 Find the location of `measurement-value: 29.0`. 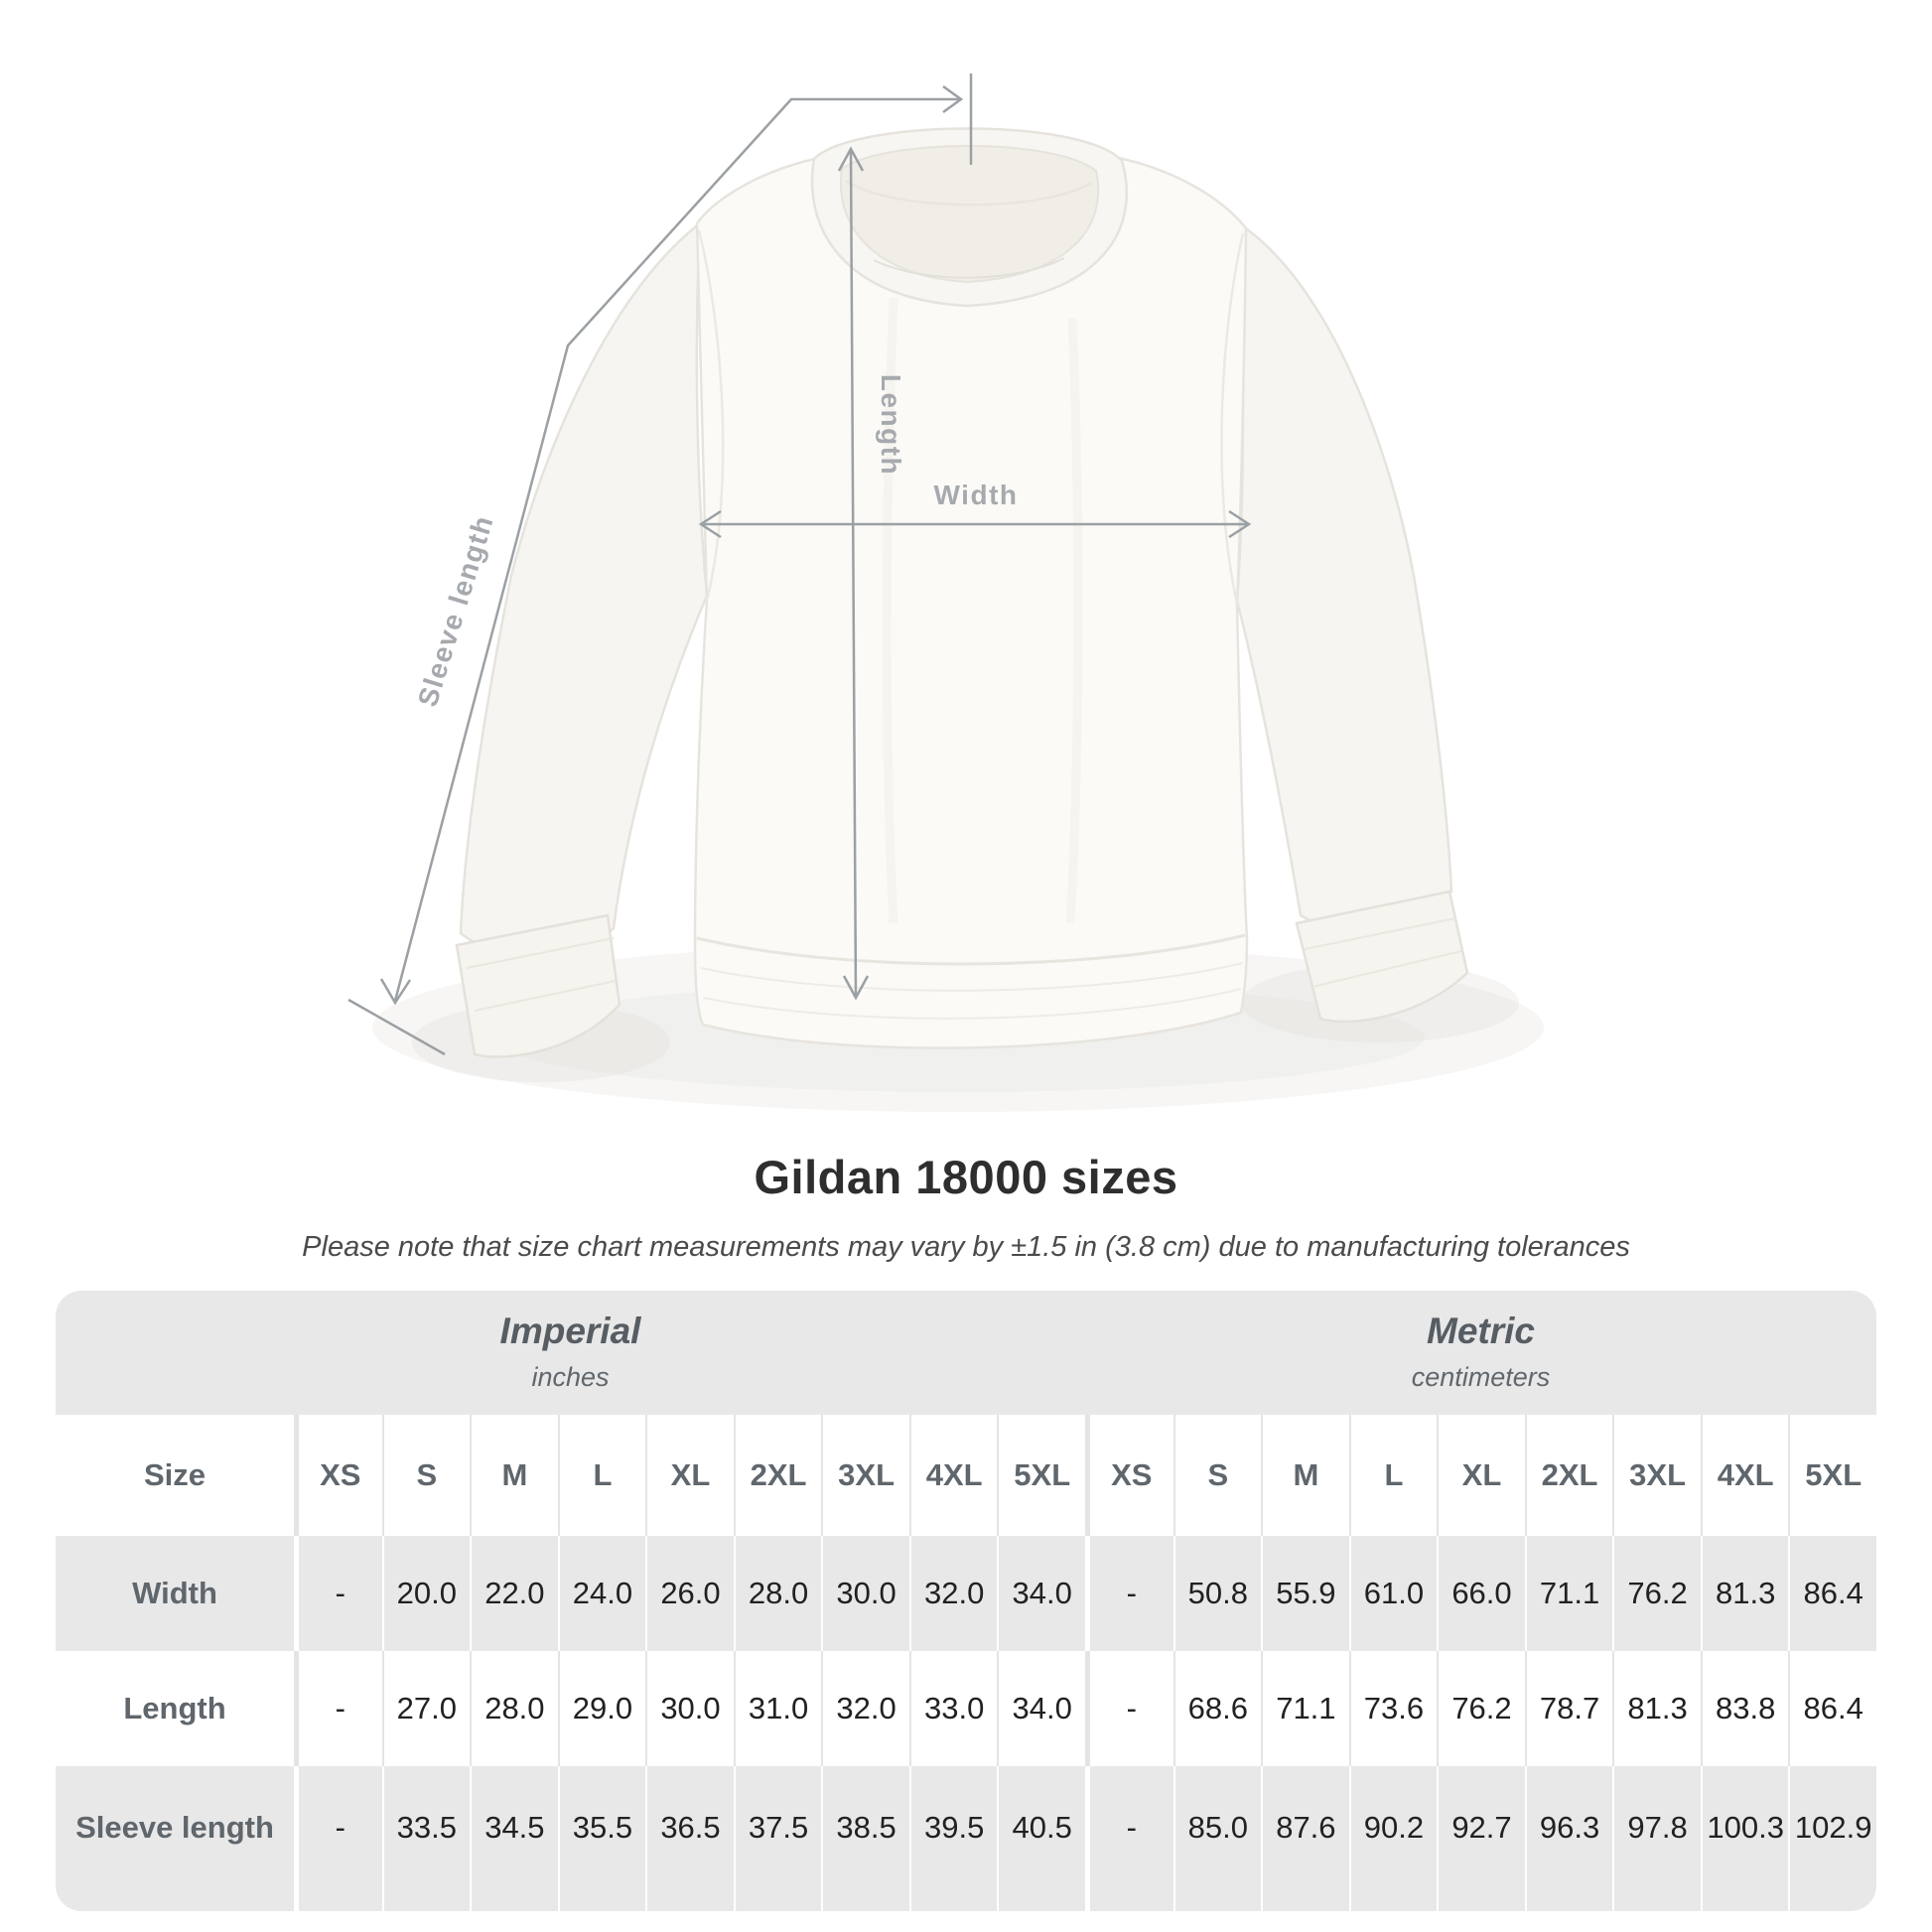

measurement-value: 29.0 is located at coordinates (601, 1709).